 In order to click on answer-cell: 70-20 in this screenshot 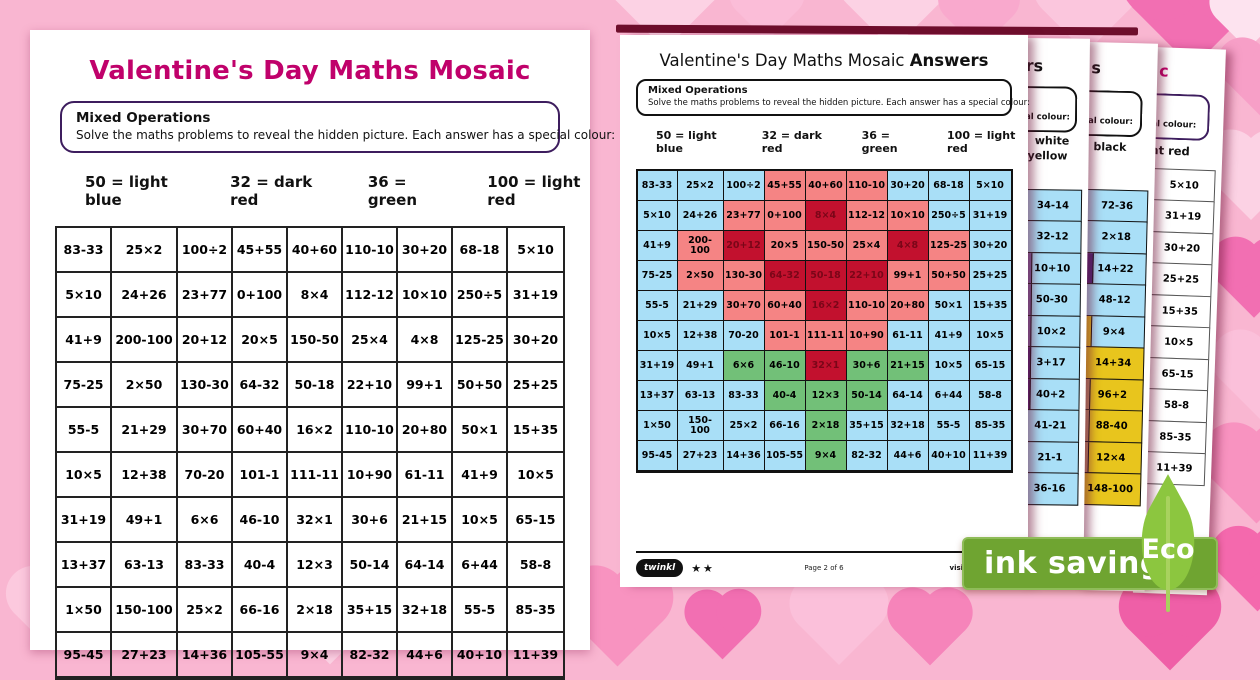, I will do `click(744, 336)`.